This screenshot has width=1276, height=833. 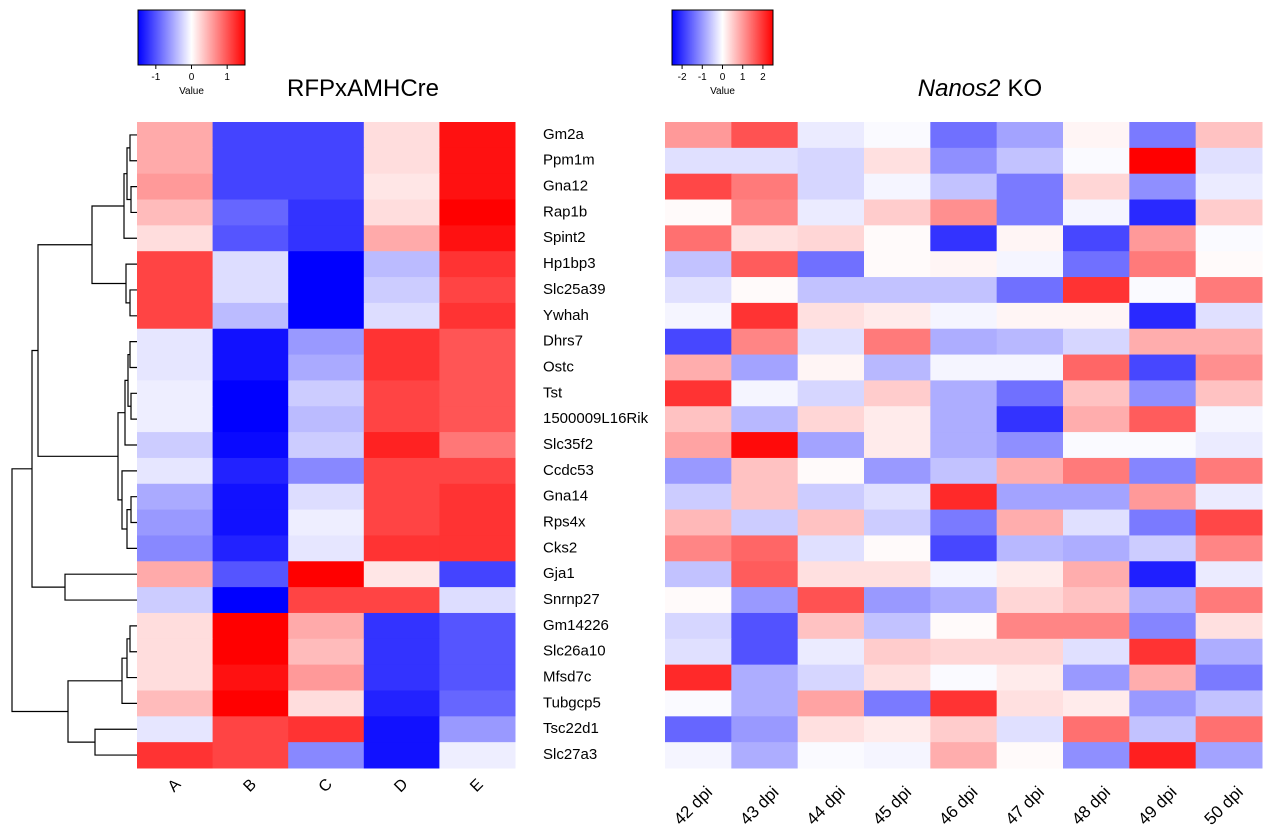 I want to click on column-label: 47 dpi, so click(x=1025, y=806).